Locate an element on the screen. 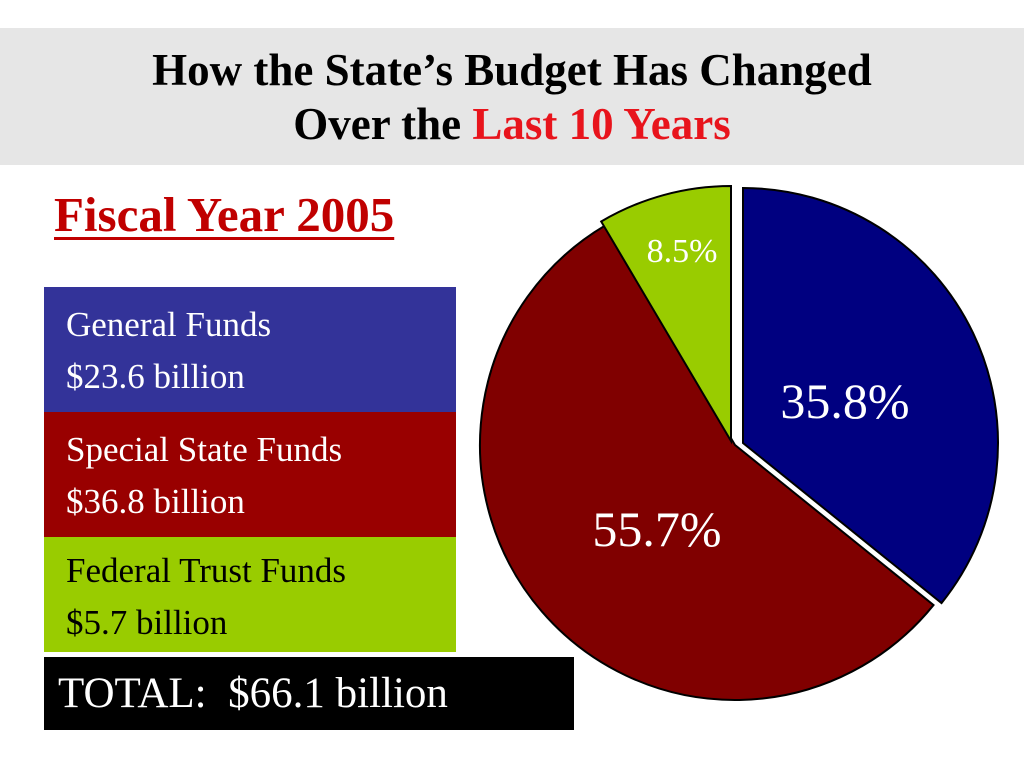 The image size is (1024, 768). general-funds-name: General Funds is located at coordinates (169, 324).